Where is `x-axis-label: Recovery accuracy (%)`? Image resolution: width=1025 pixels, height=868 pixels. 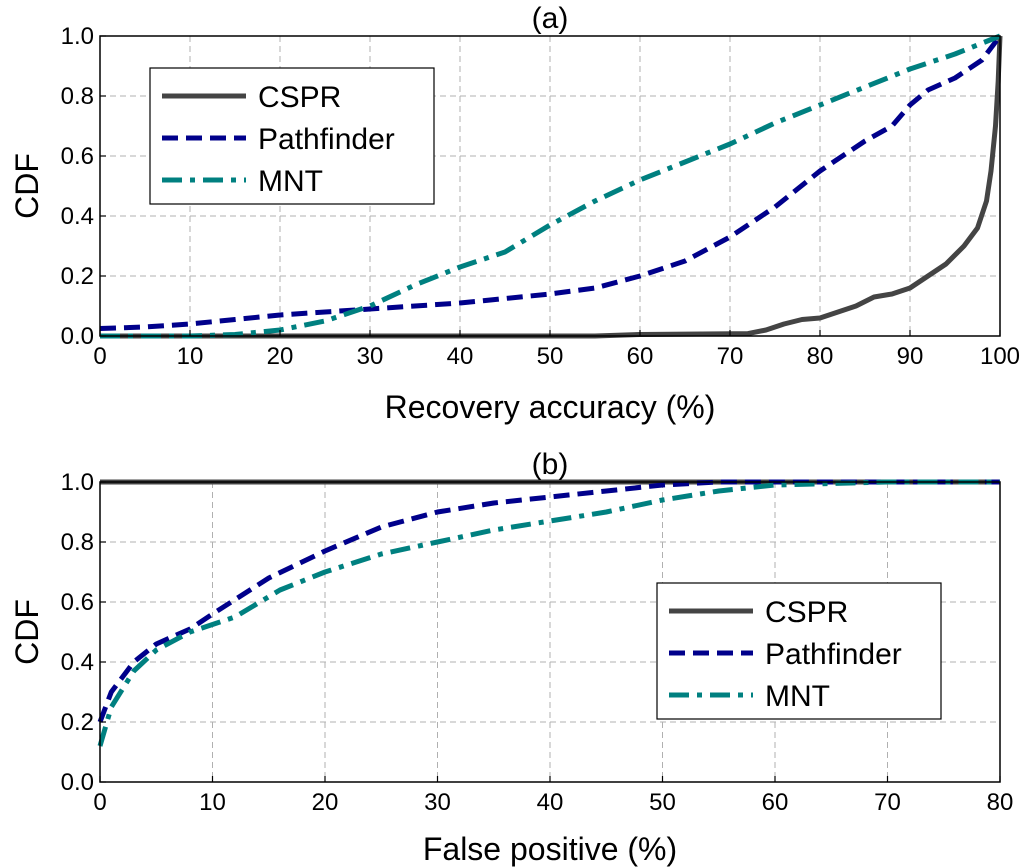 x-axis-label: Recovery accuracy (%) is located at coordinates (550, 407).